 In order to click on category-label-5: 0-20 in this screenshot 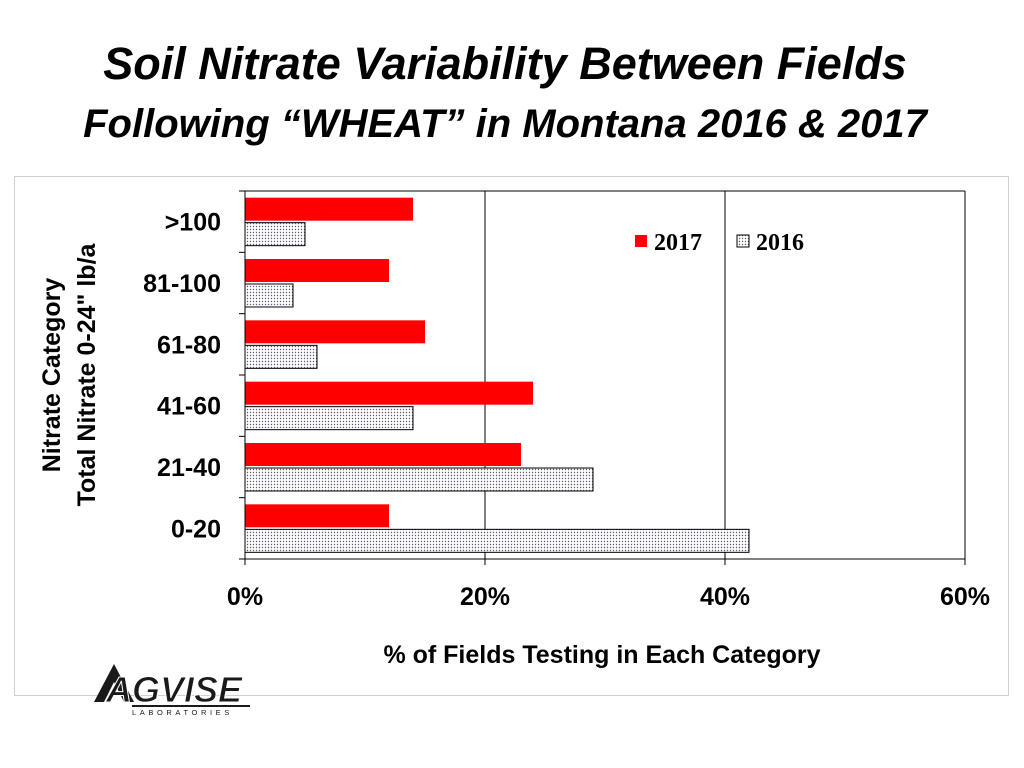, I will do `click(196, 529)`.